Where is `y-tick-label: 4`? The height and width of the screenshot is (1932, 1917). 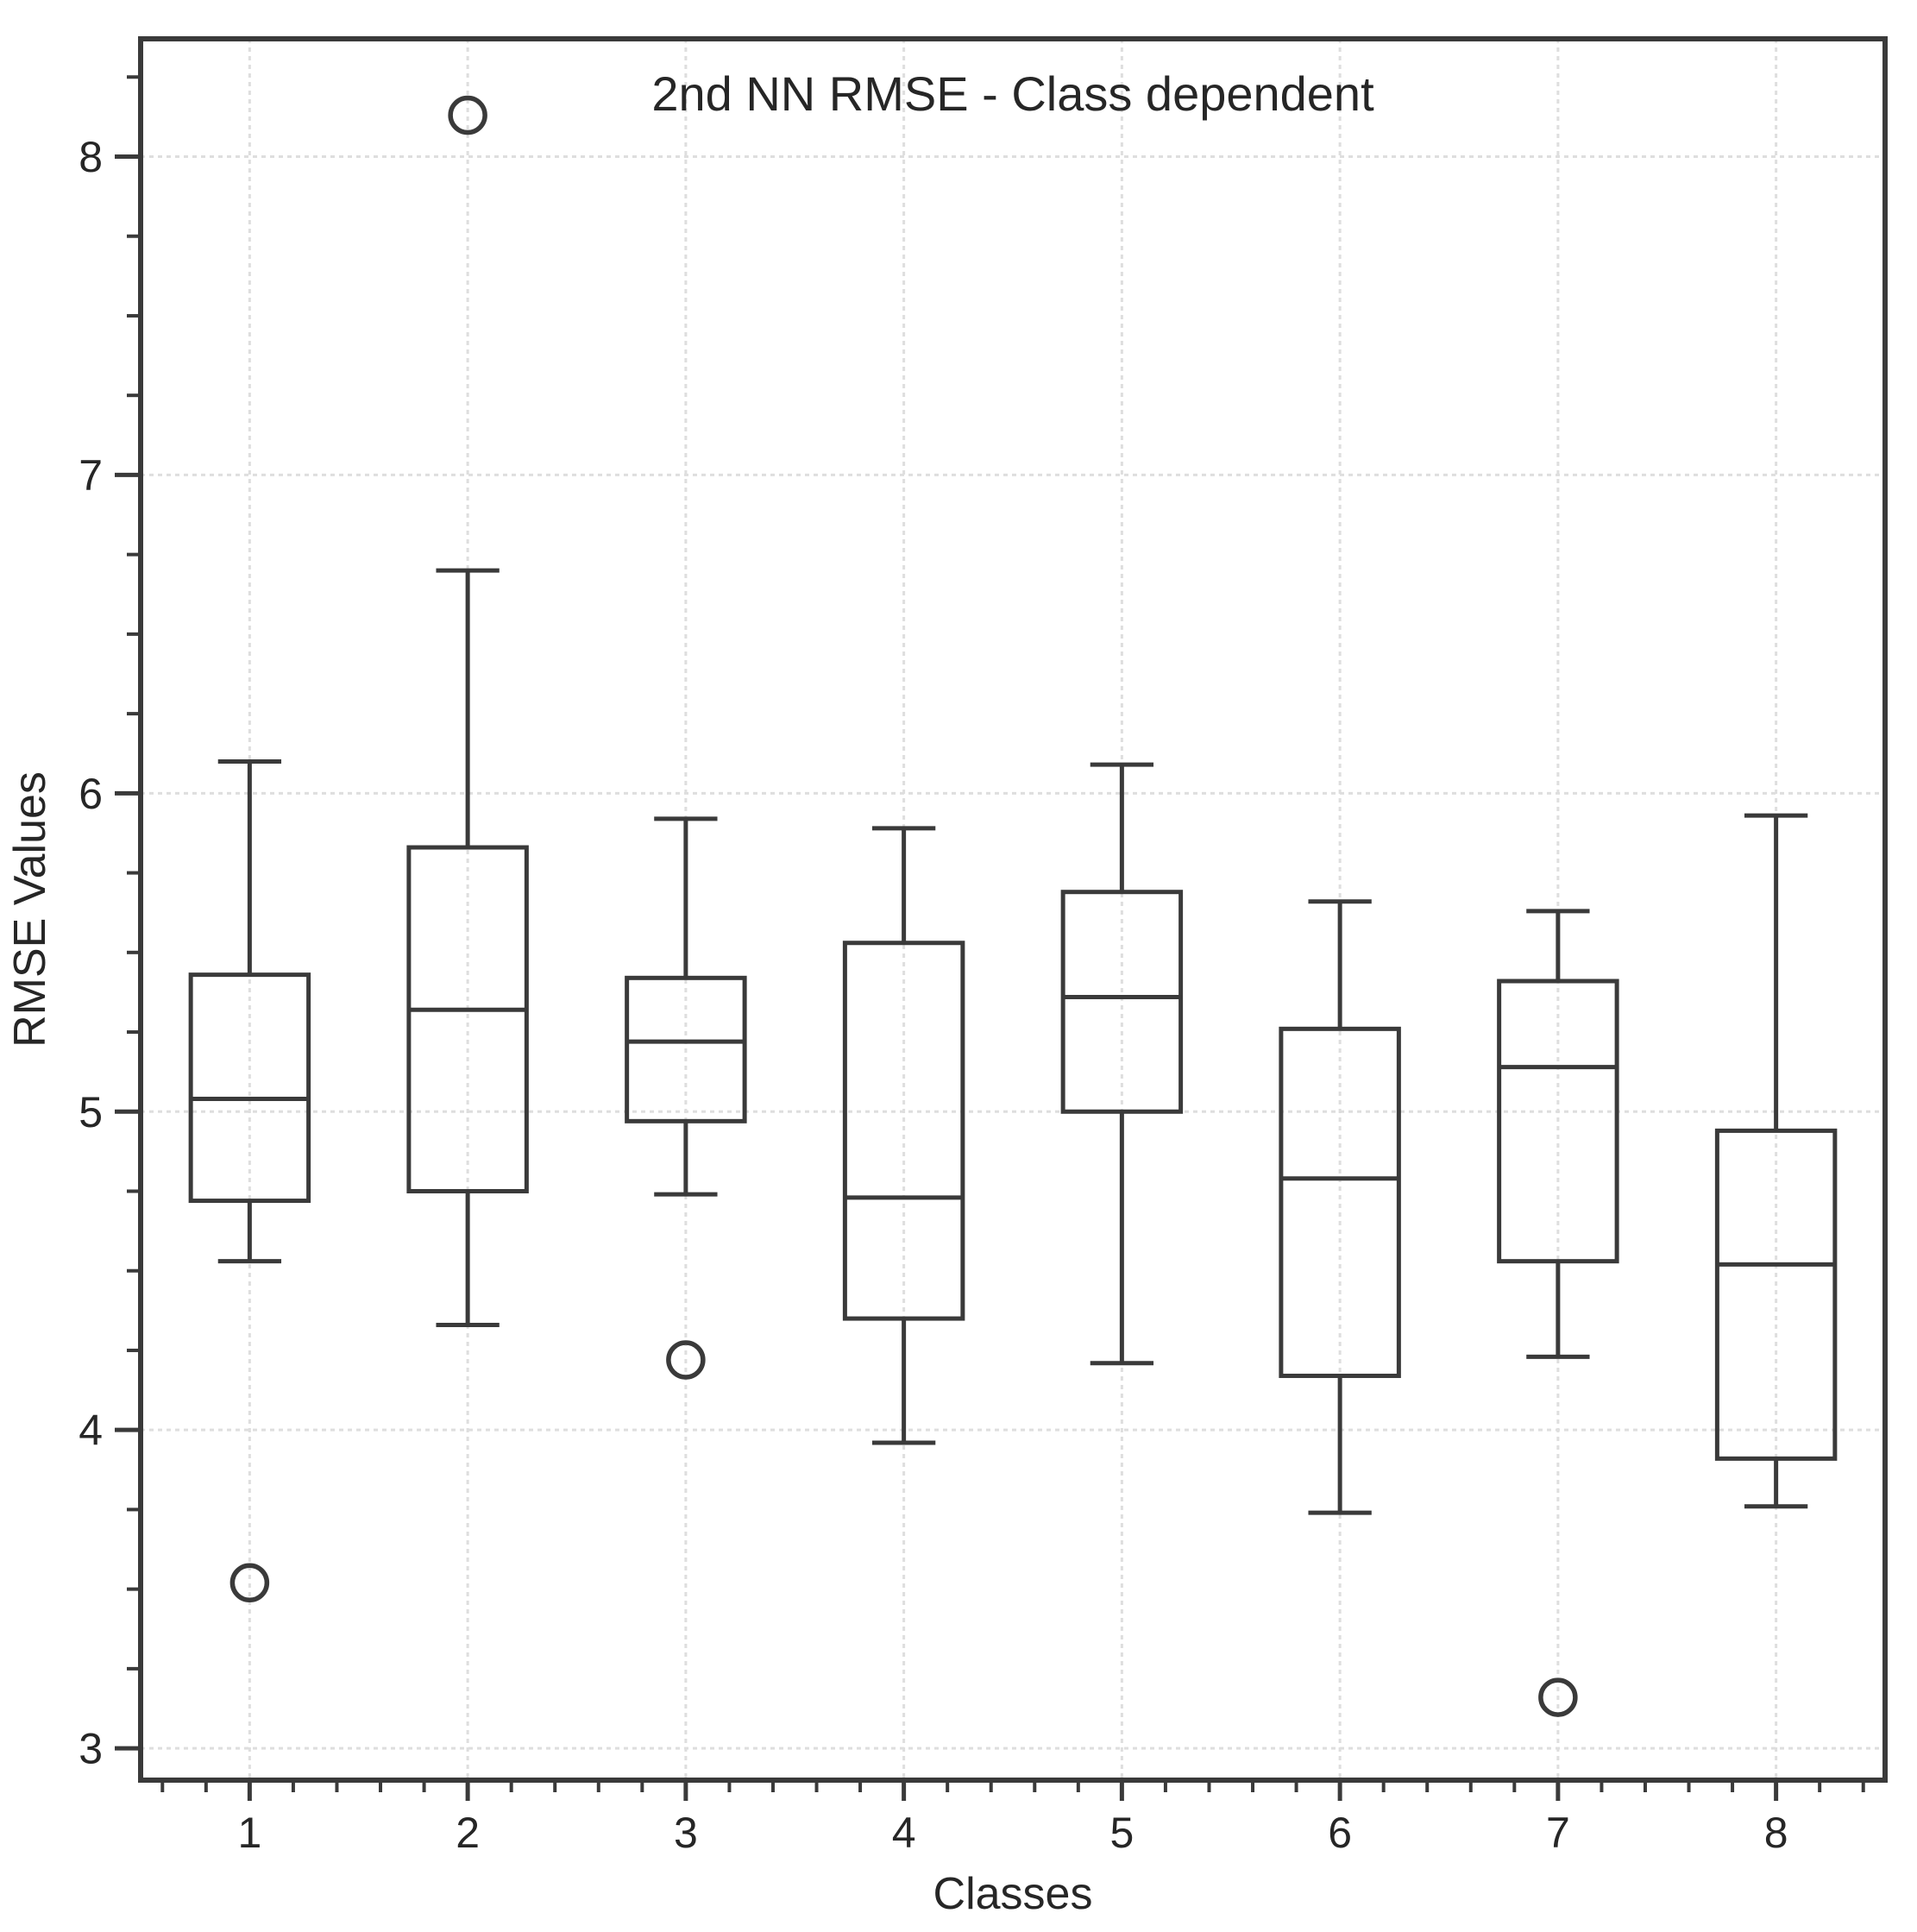
y-tick-label: 4 is located at coordinates (91, 1431).